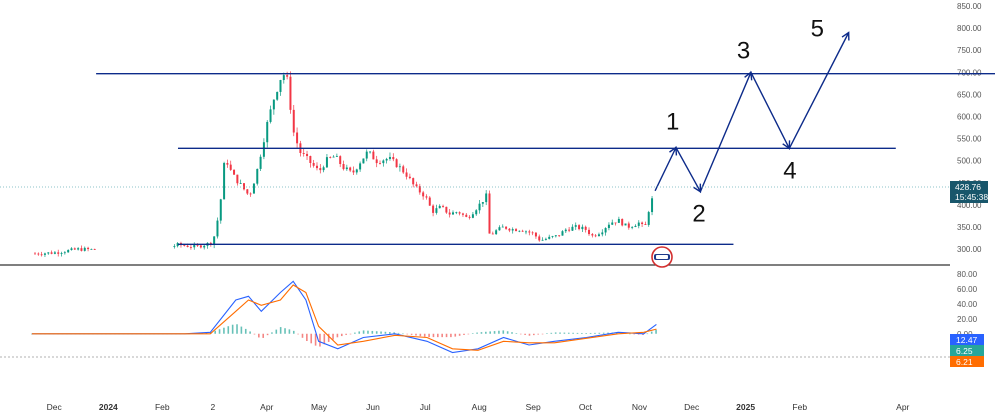  I want to click on indicator-tick-label: 40.00, so click(967, 304).